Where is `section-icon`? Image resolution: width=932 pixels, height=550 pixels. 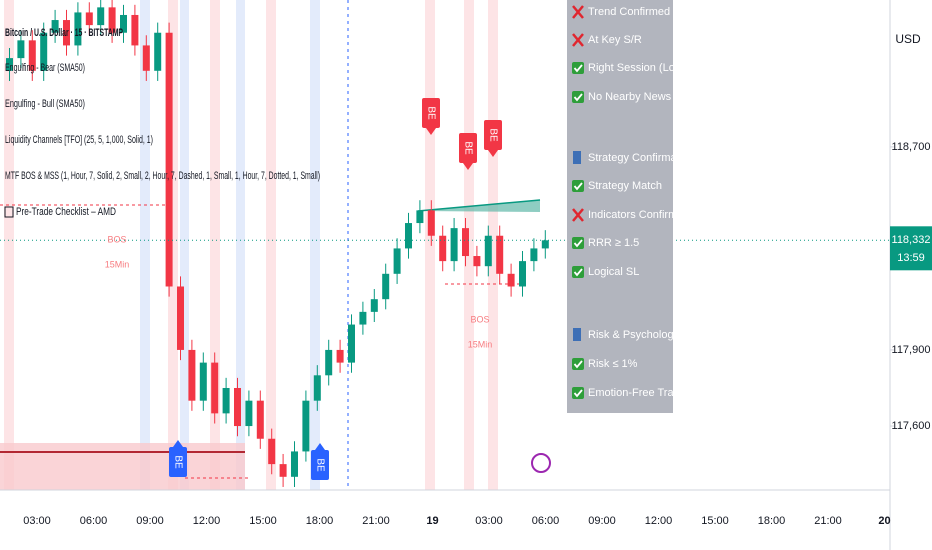
section-icon is located at coordinates (577, 334).